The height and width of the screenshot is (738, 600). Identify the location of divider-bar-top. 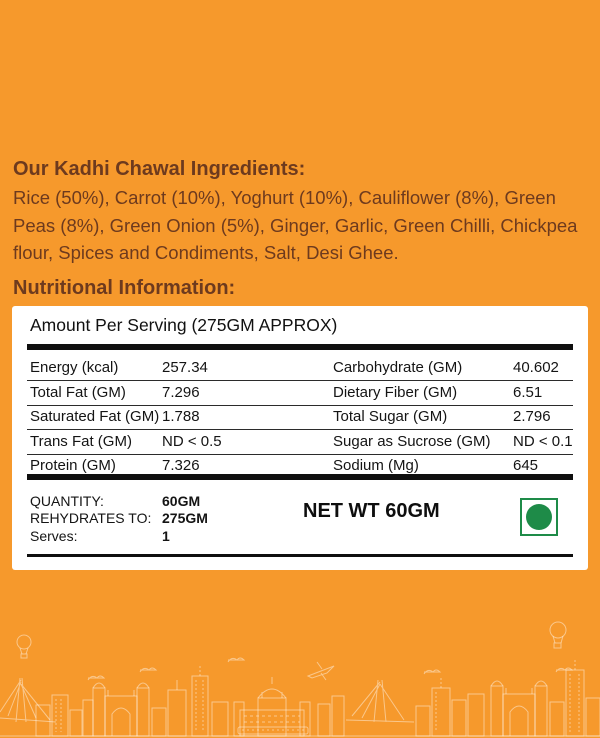
(300, 347).